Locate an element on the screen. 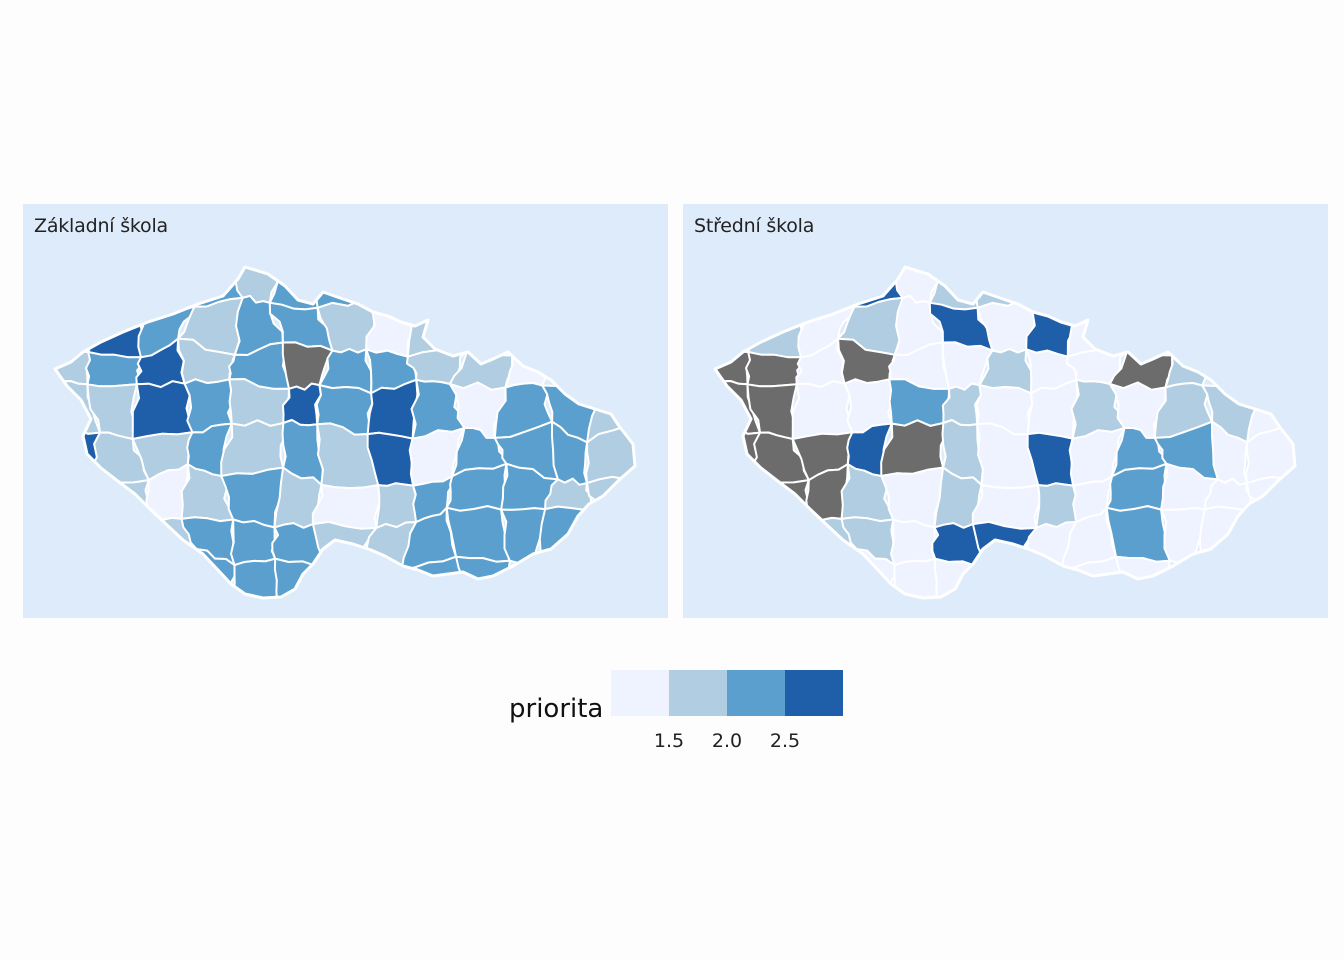  legend-tick-label: 2.0 is located at coordinates (727, 741).